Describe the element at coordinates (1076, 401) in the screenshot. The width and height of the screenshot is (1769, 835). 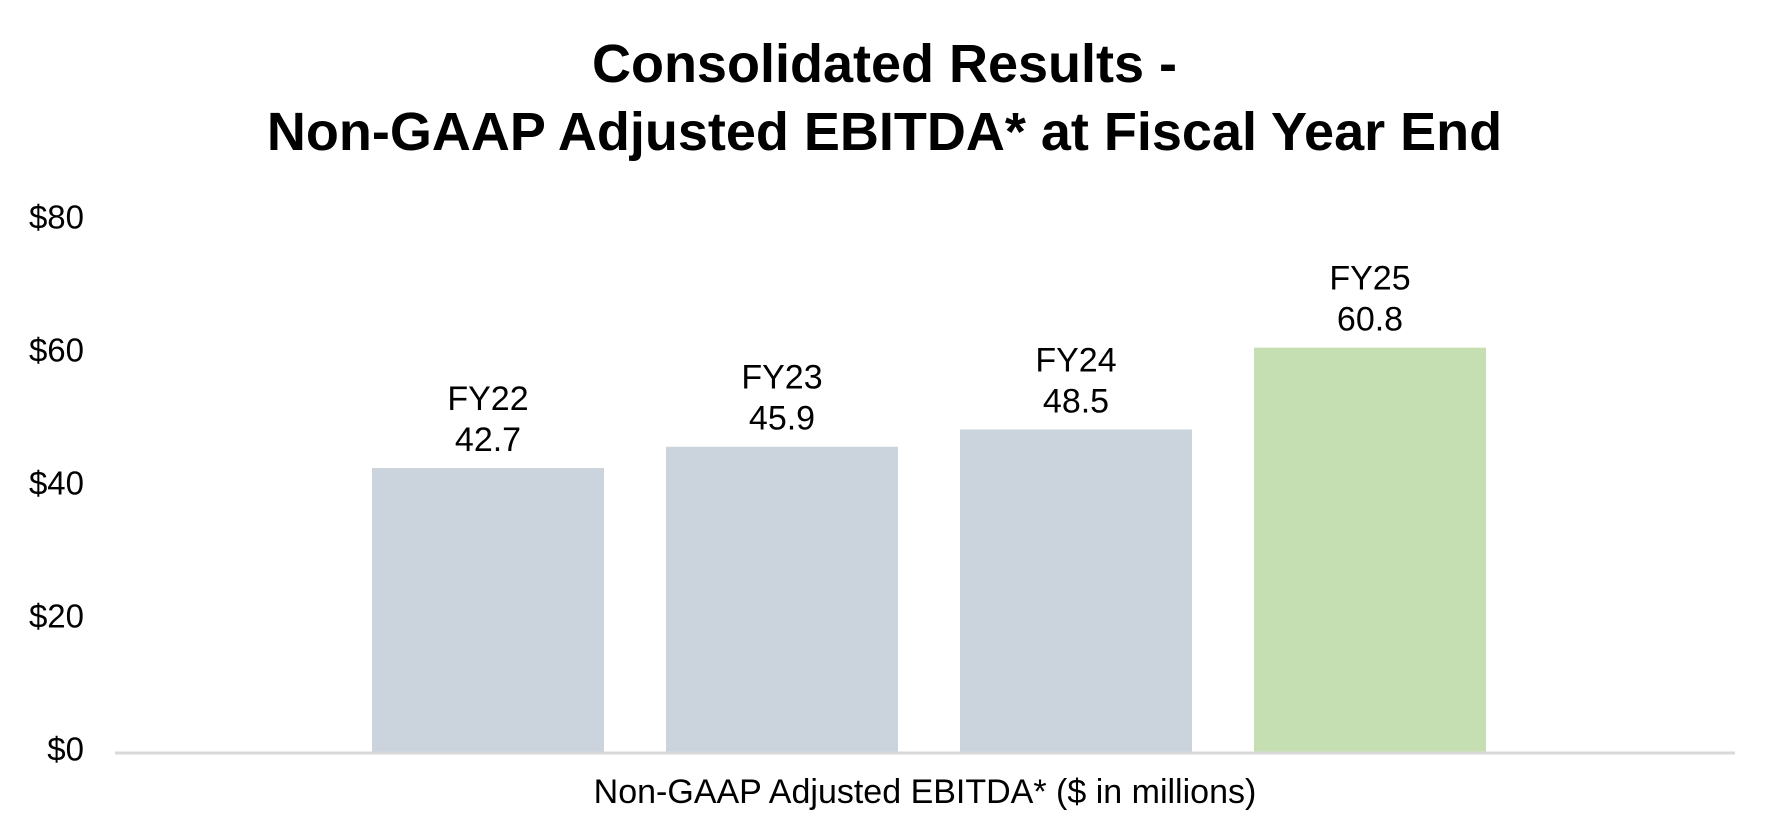
I see `bar-value-label: 48.5` at that location.